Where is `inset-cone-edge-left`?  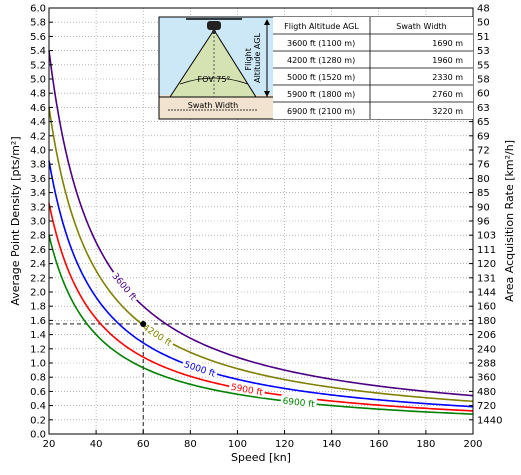 inset-cone-edge-left is located at coordinates (192, 63).